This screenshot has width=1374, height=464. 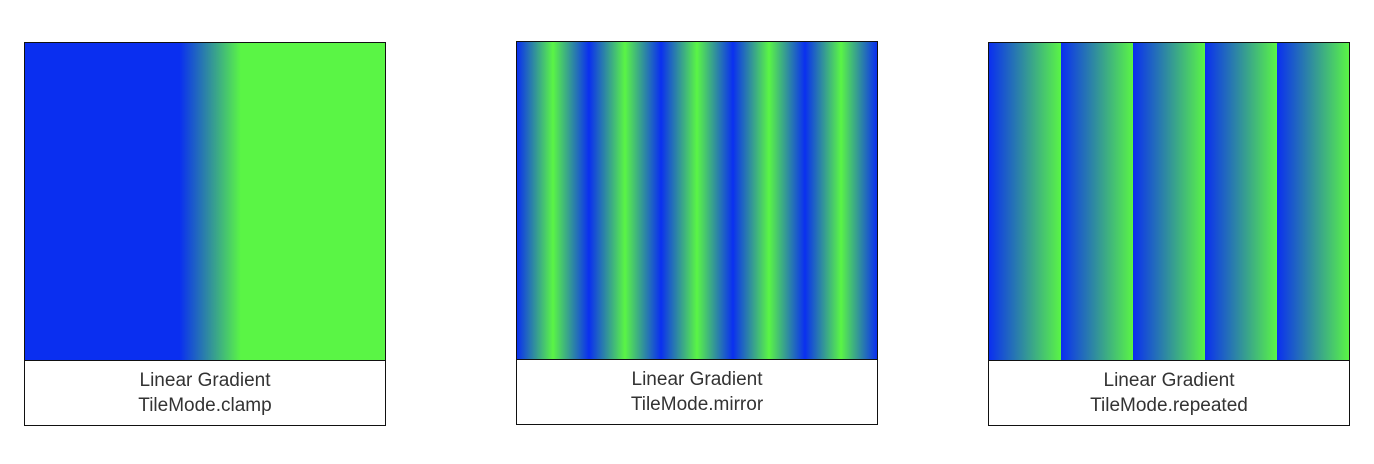 I want to click on repeated-caption: Linear Gradient TileMode.repeated, so click(x=1169, y=393).